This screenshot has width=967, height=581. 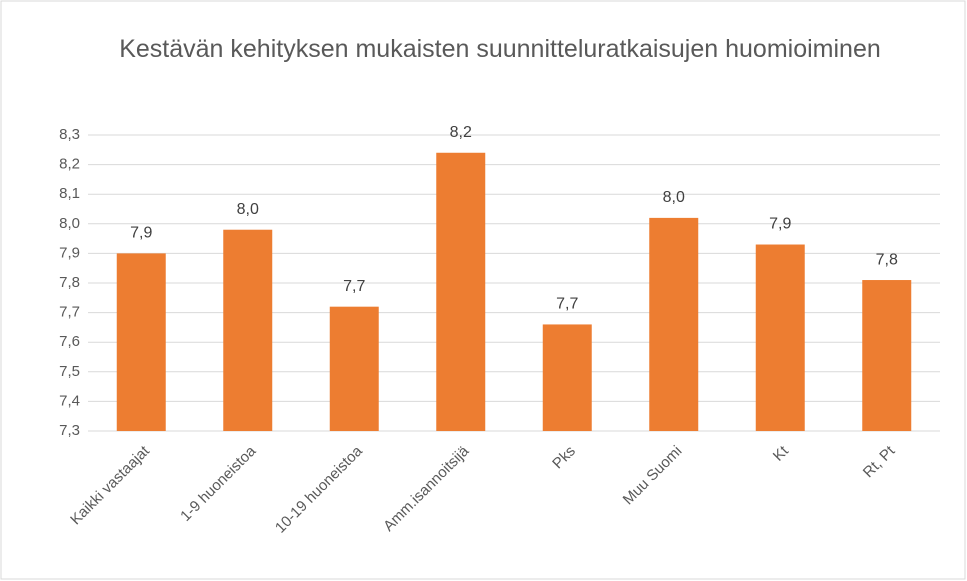 I want to click on y-tick-label: 8,1, so click(x=69, y=193).